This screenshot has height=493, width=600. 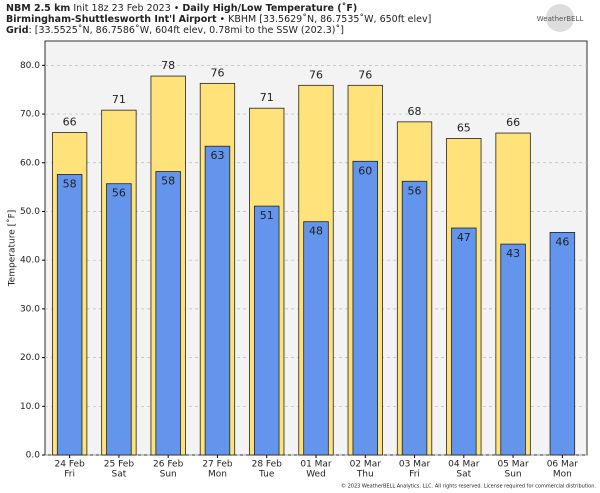 I want to click on value-label: 63, so click(x=217, y=155).